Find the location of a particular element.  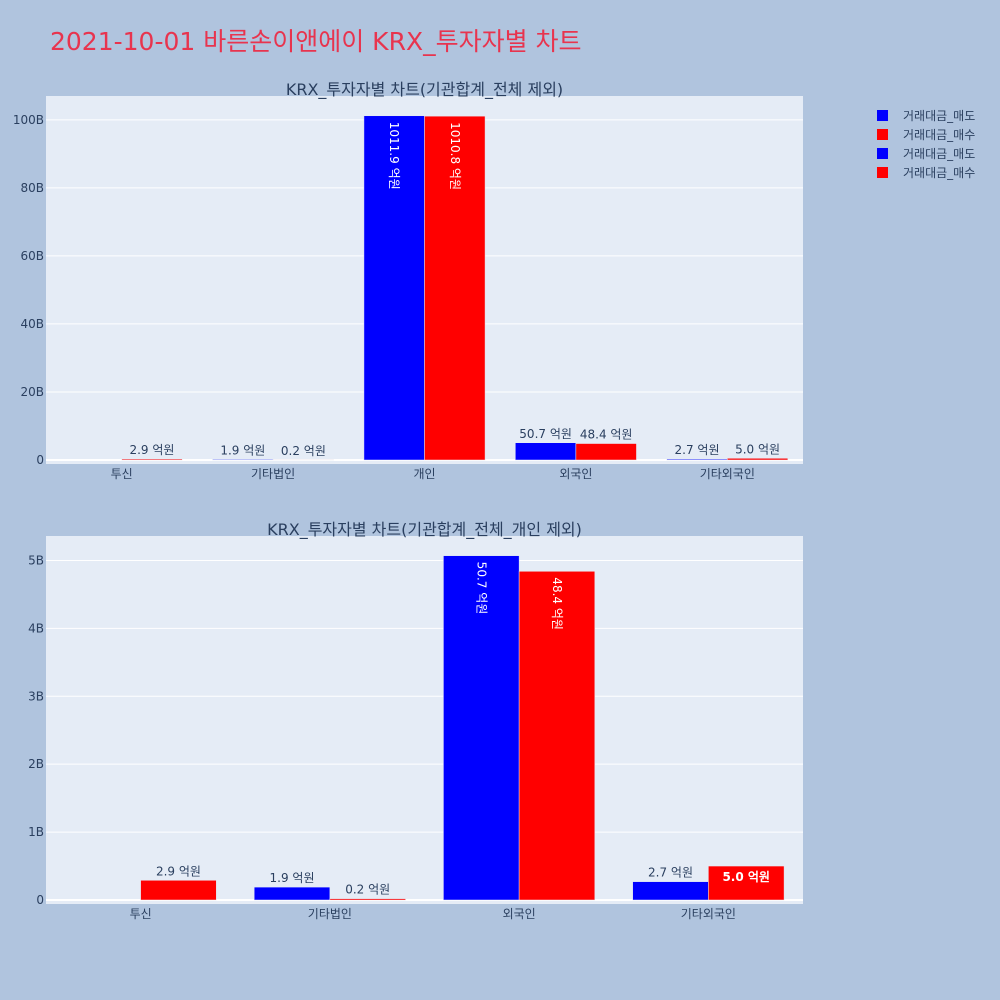

y-tick-label: 20B is located at coordinates (32, 392).